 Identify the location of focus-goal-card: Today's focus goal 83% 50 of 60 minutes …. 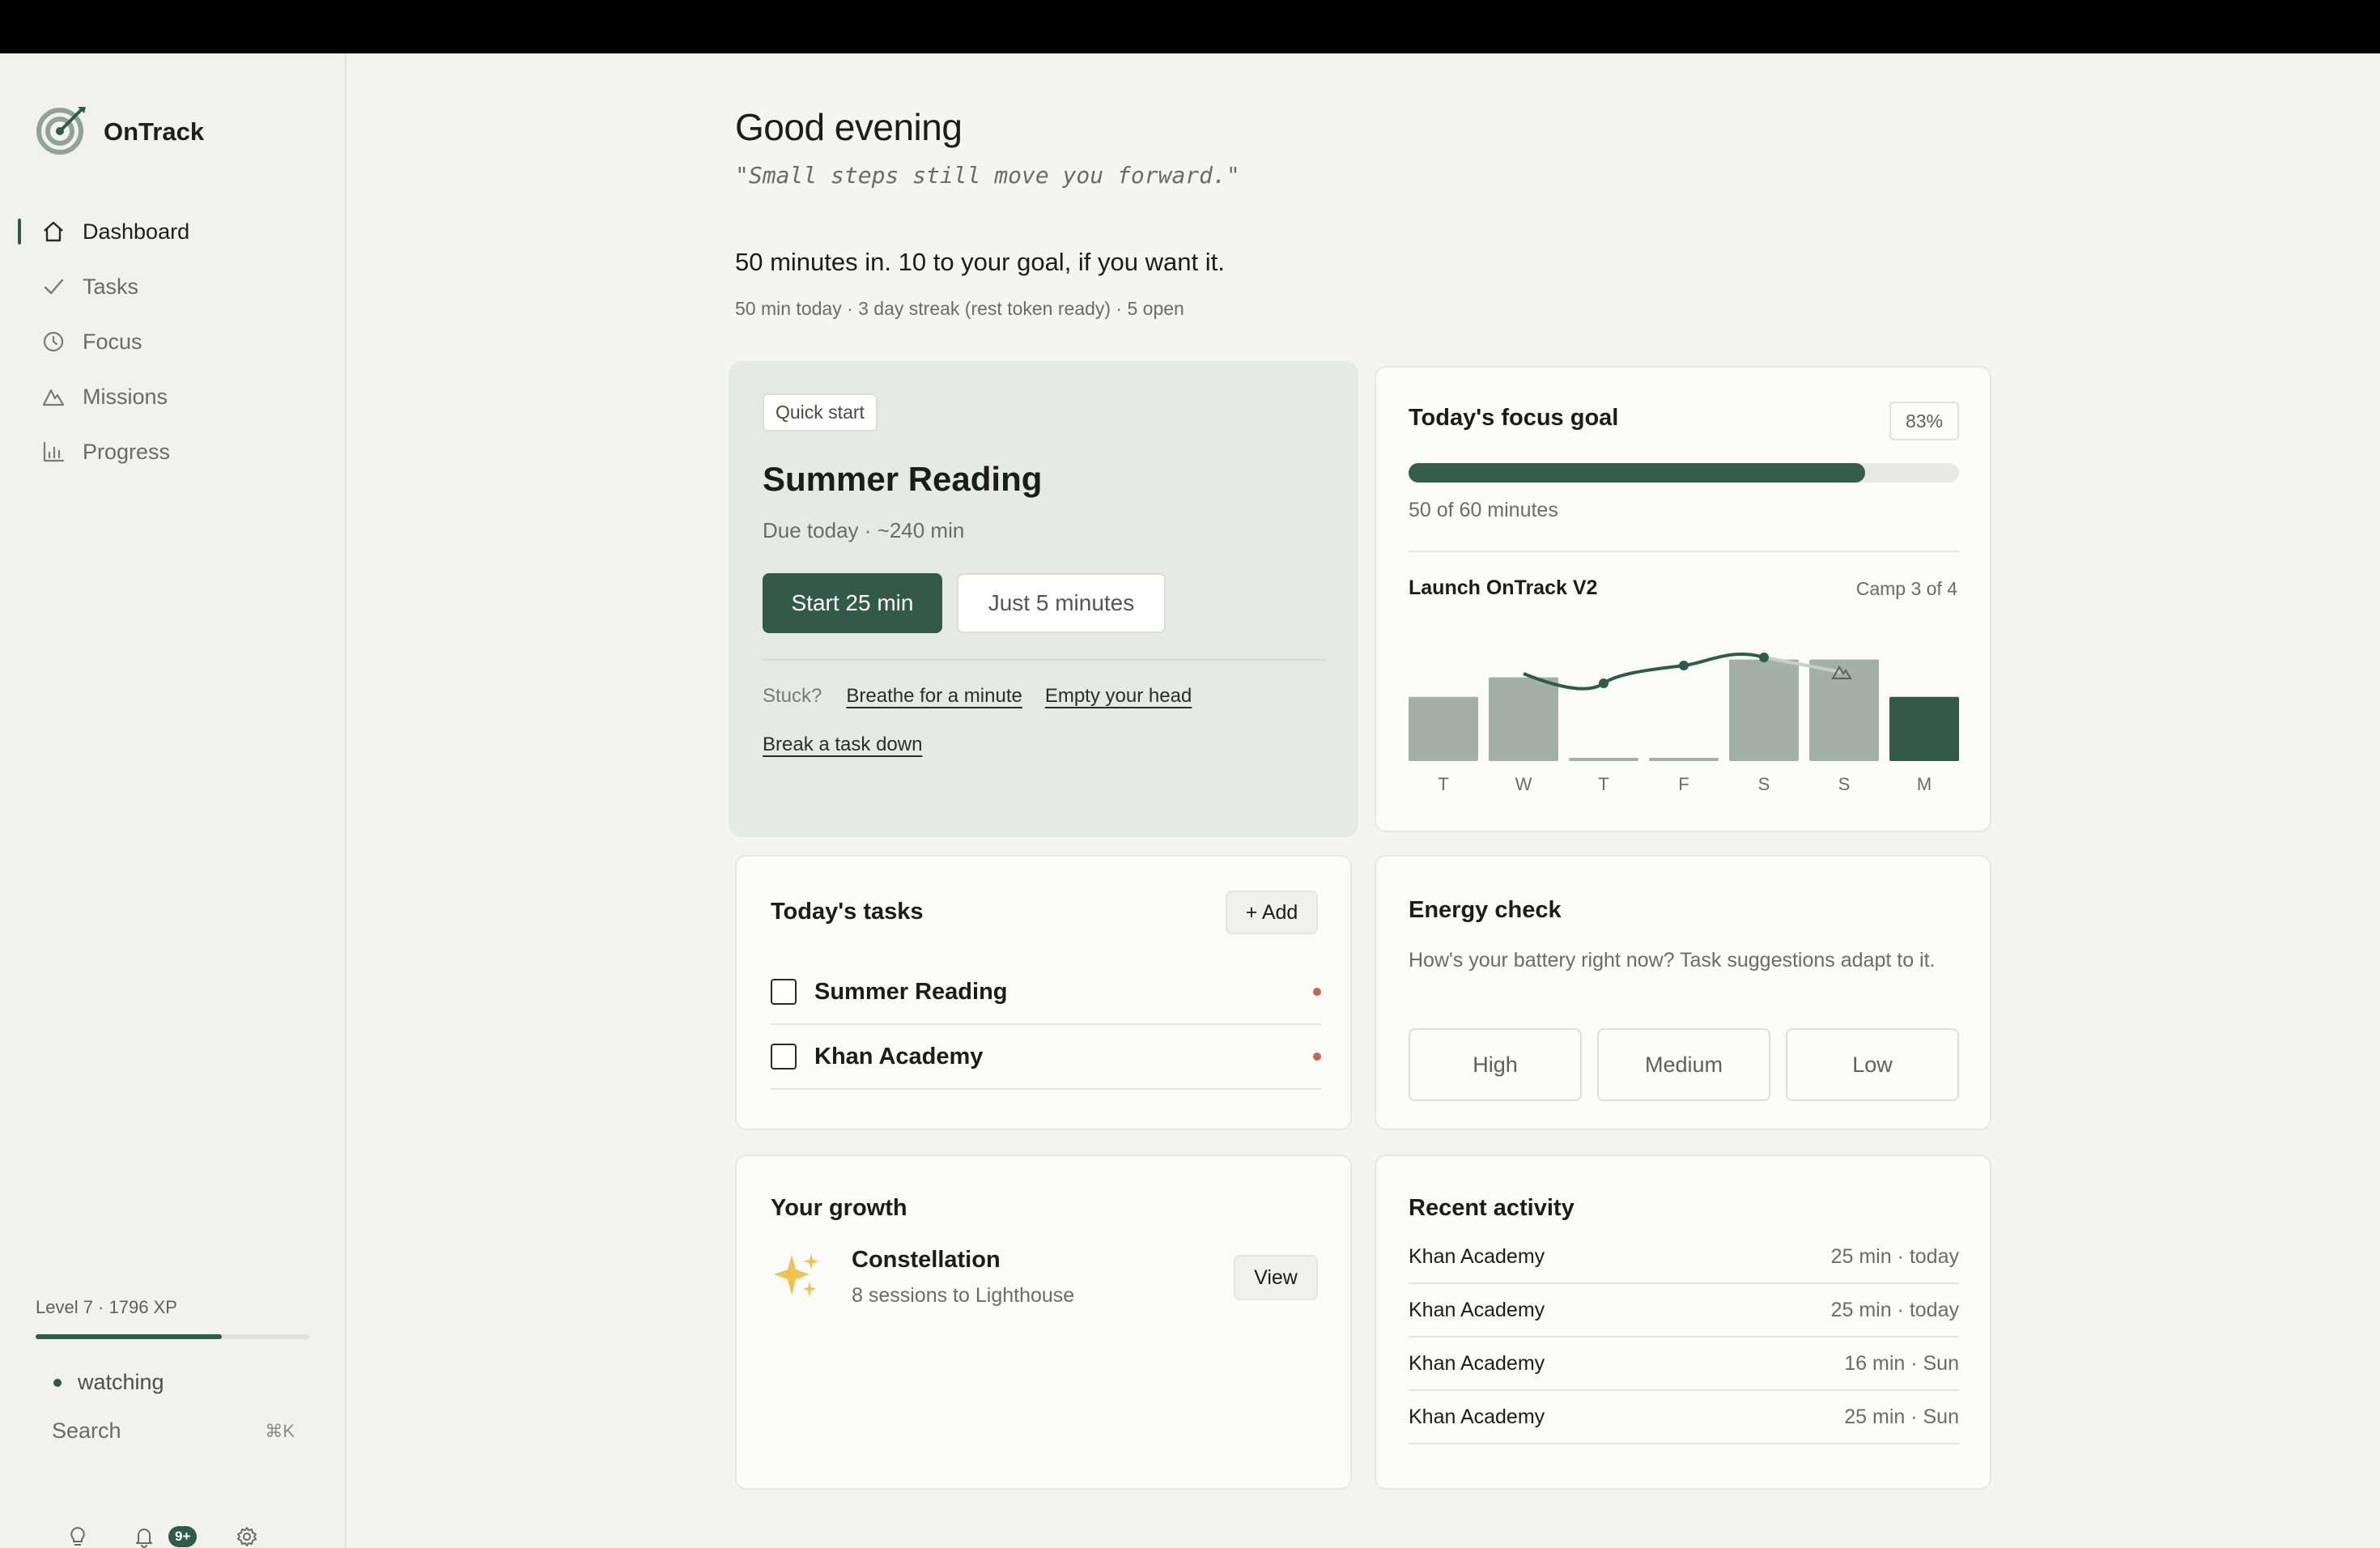
(1683, 599).